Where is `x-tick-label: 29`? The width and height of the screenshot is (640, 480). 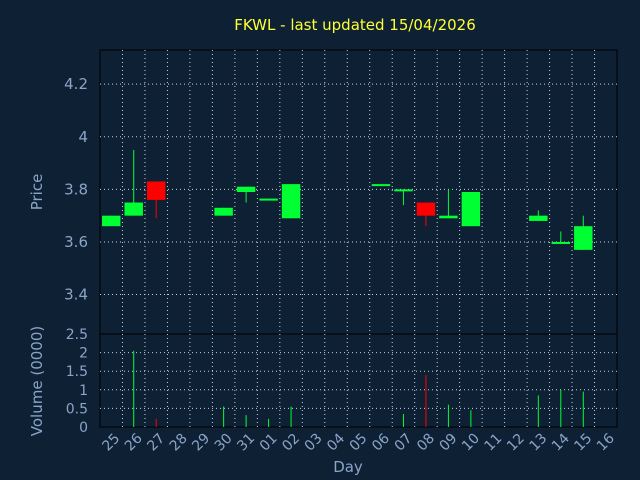
x-tick-label: 29 is located at coordinates (201, 443).